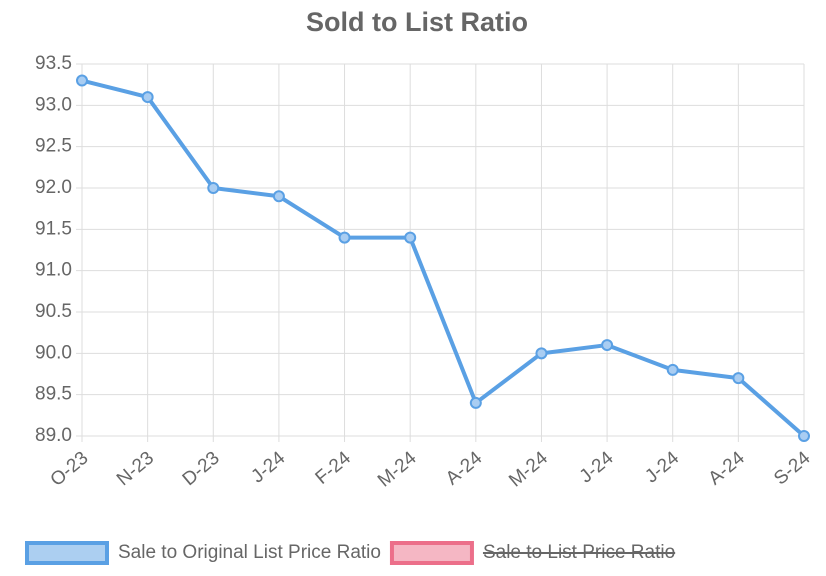 The image size is (826, 576). What do you see at coordinates (417, 22) in the screenshot?
I see `chart-title: Sold to List Ratio` at bounding box center [417, 22].